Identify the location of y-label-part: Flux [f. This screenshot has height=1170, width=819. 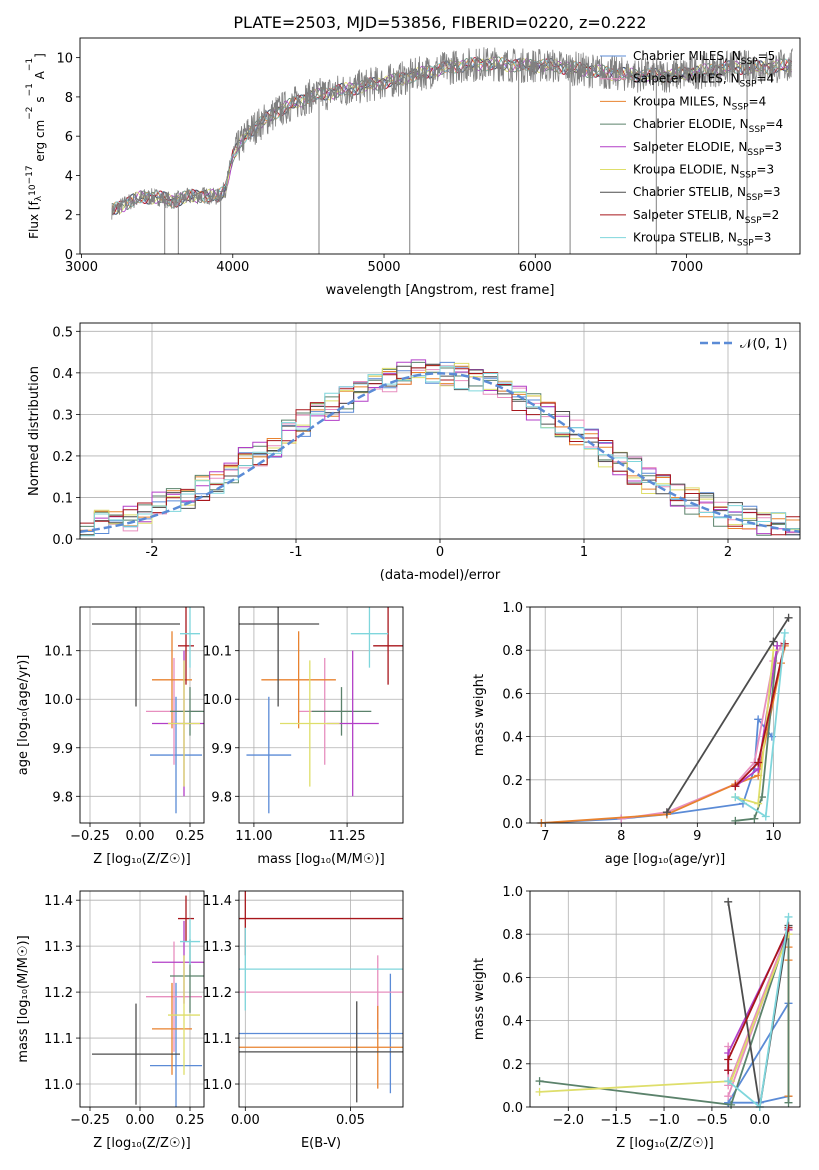
(34, 219).